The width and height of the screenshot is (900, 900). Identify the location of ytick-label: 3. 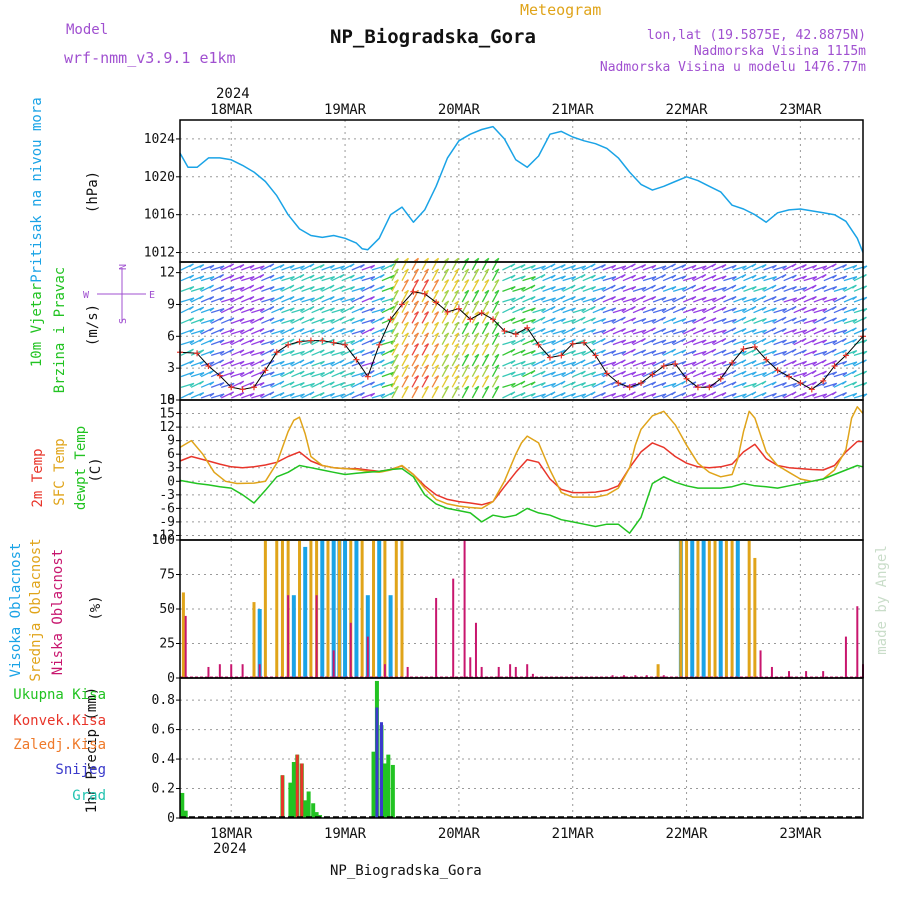
(171, 368).